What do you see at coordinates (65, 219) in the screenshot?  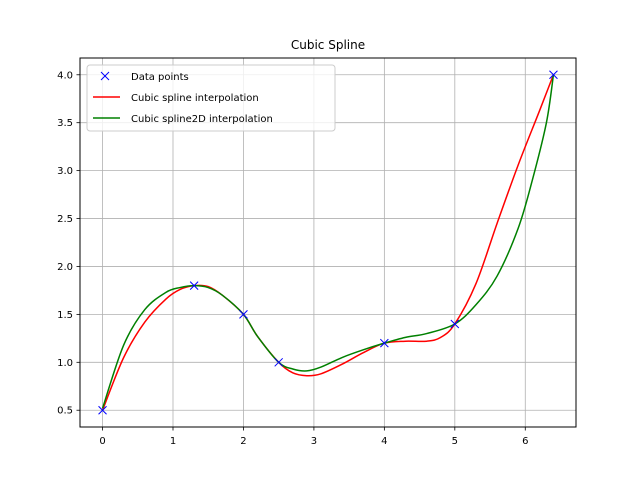 I see `y-tick-label: 2.5` at bounding box center [65, 219].